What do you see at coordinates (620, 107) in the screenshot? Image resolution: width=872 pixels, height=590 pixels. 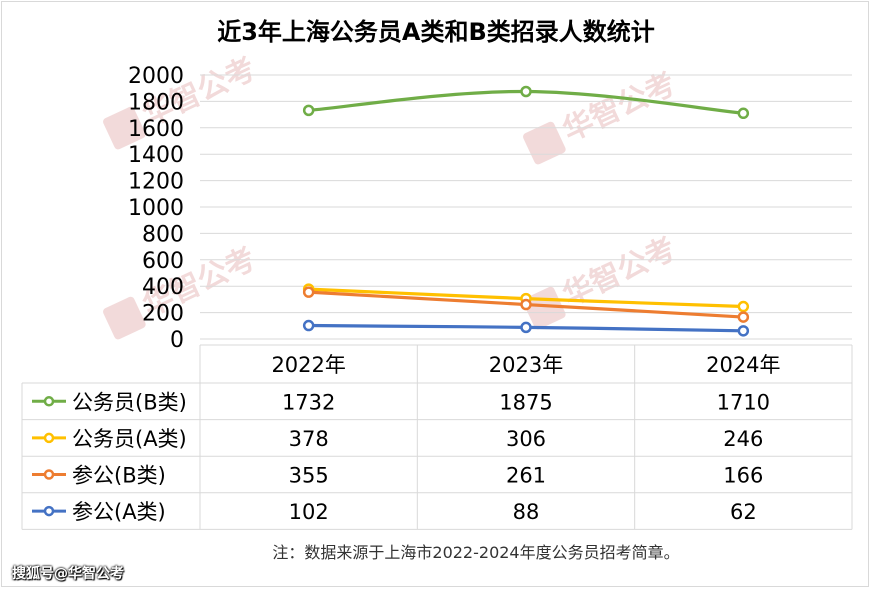 I see `watermark-text: 华智公考` at bounding box center [620, 107].